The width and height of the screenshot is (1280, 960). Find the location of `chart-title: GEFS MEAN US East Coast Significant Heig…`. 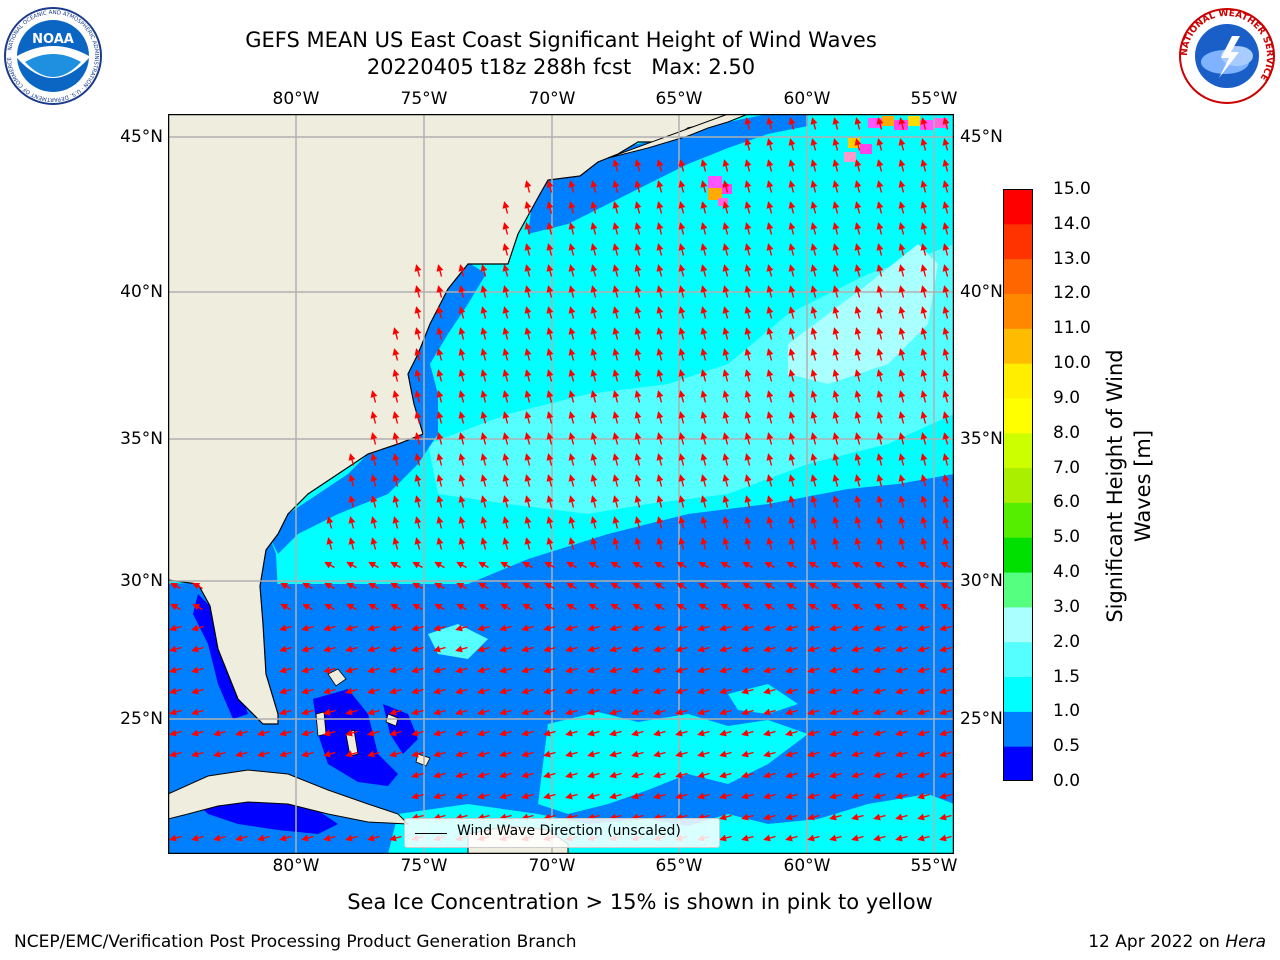

chart-title: GEFS MEAN US East Coast Significant Heig… is located at coordinates (561, 40).